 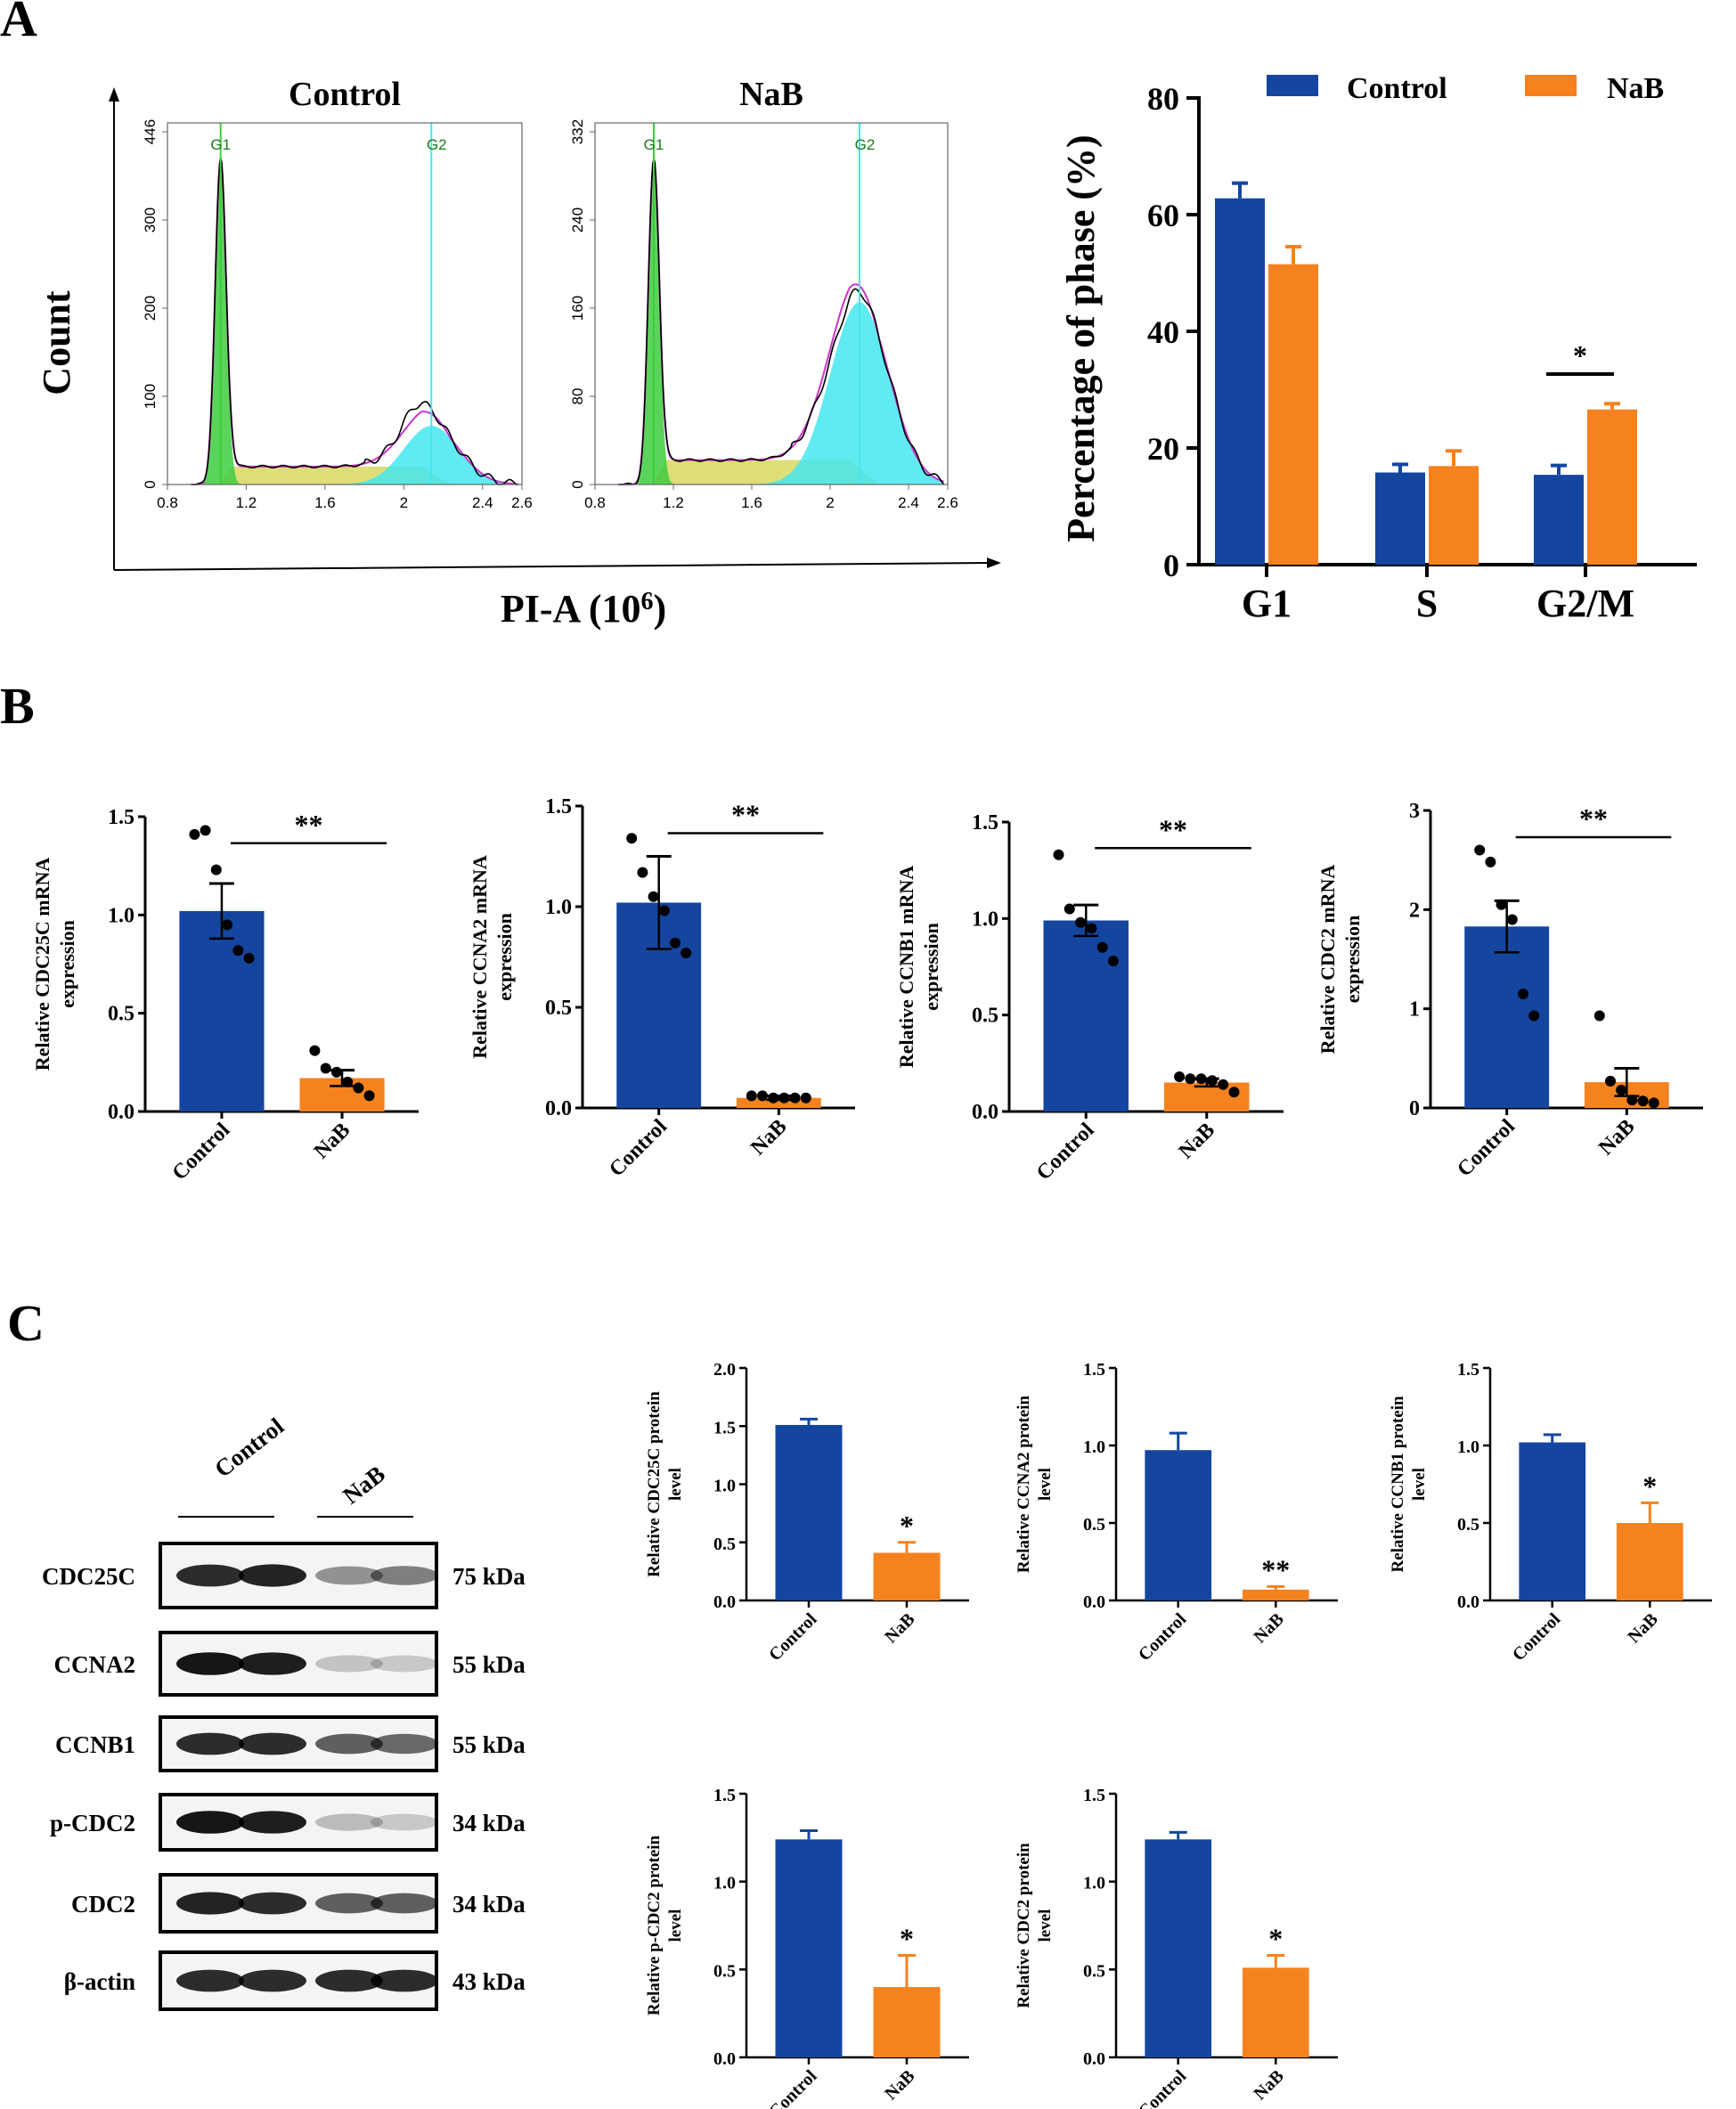 I want to click on legend-label-control: Control, so click(x=1397, y=88).